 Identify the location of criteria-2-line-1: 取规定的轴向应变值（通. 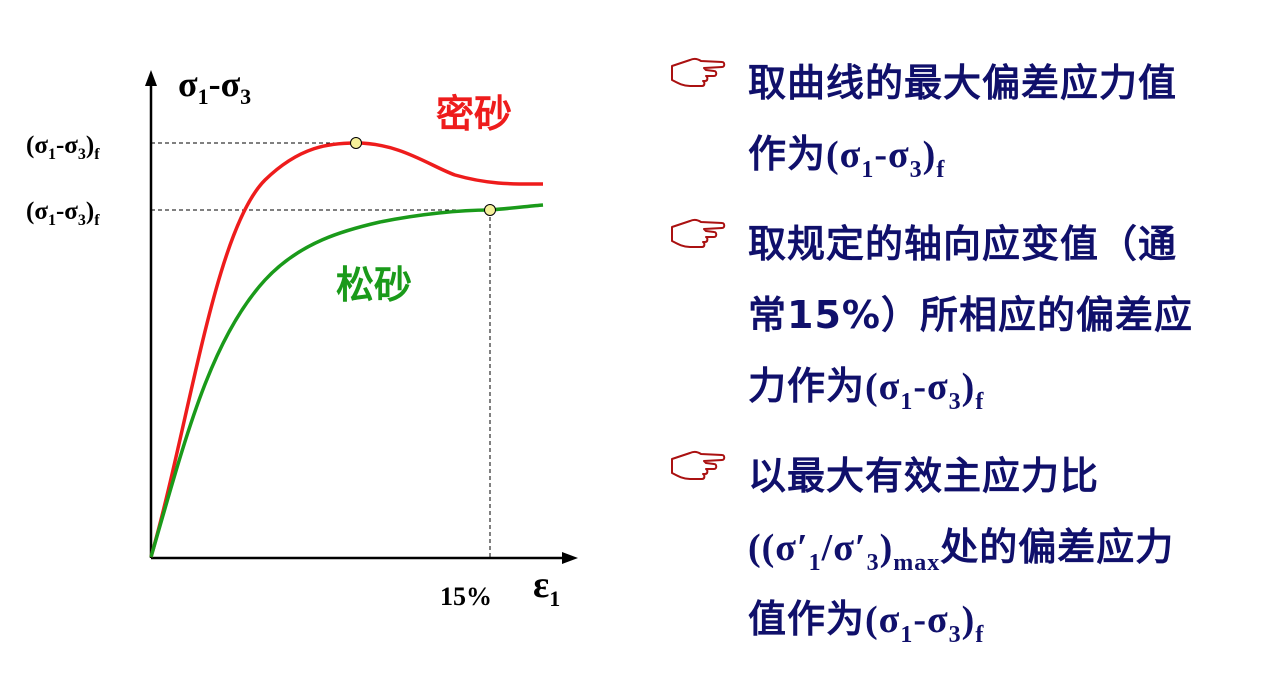
(963, 244).